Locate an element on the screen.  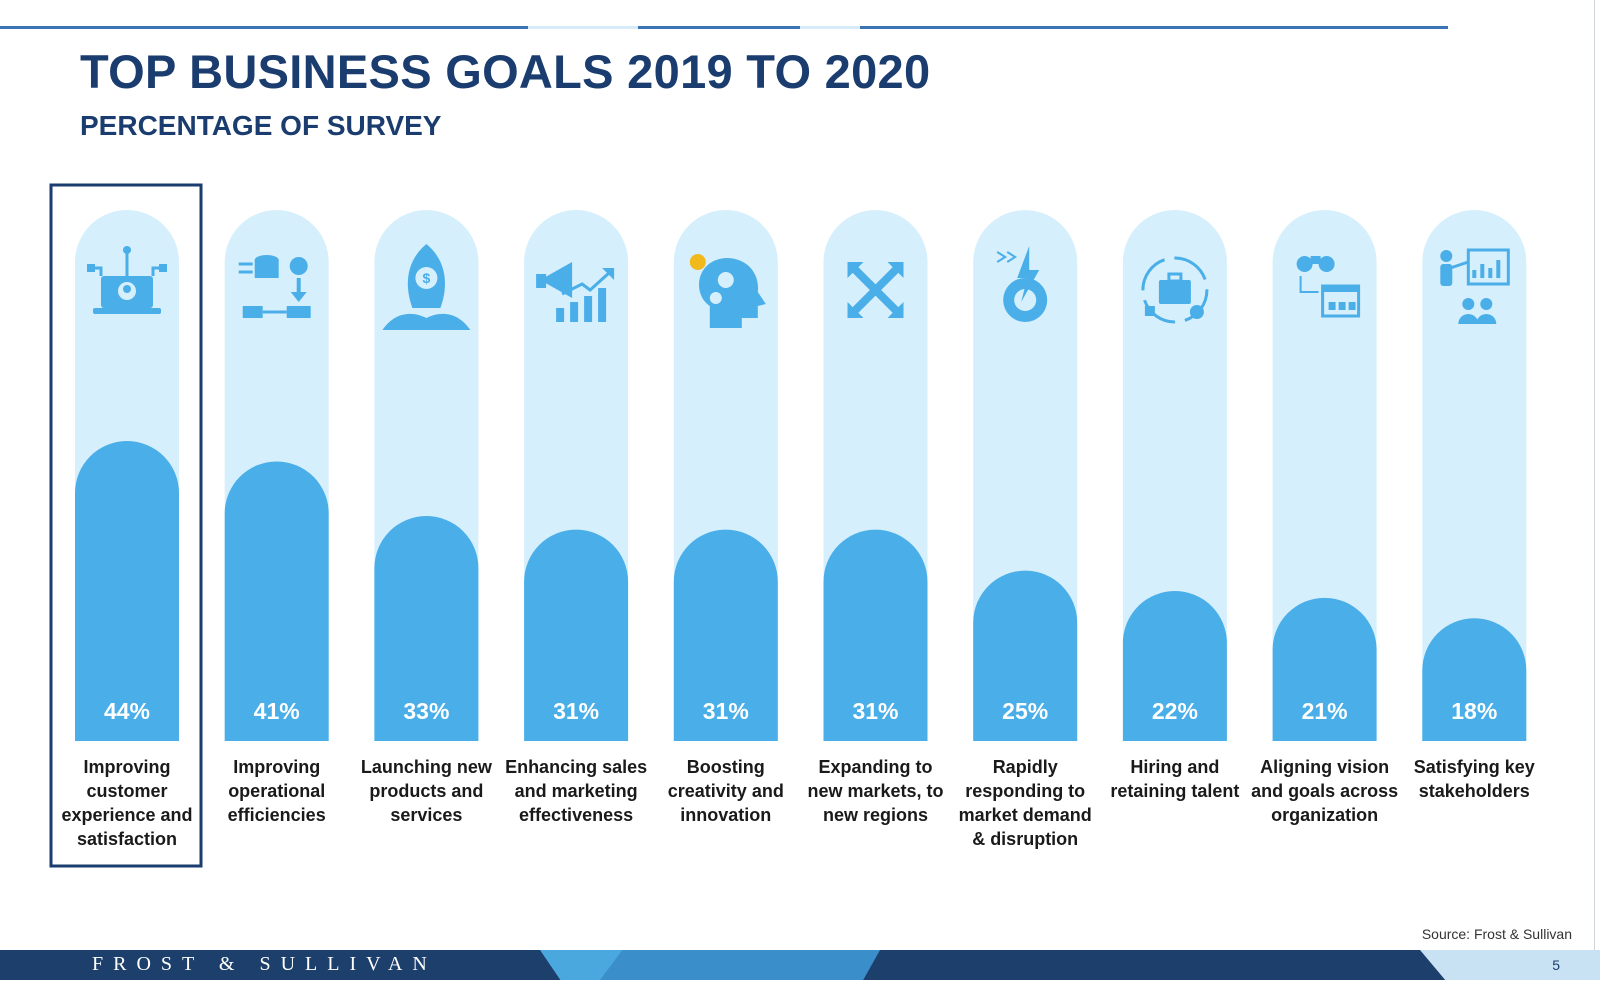
category-label: Hiring and retaining talent is located at coordinates (1174, 779).